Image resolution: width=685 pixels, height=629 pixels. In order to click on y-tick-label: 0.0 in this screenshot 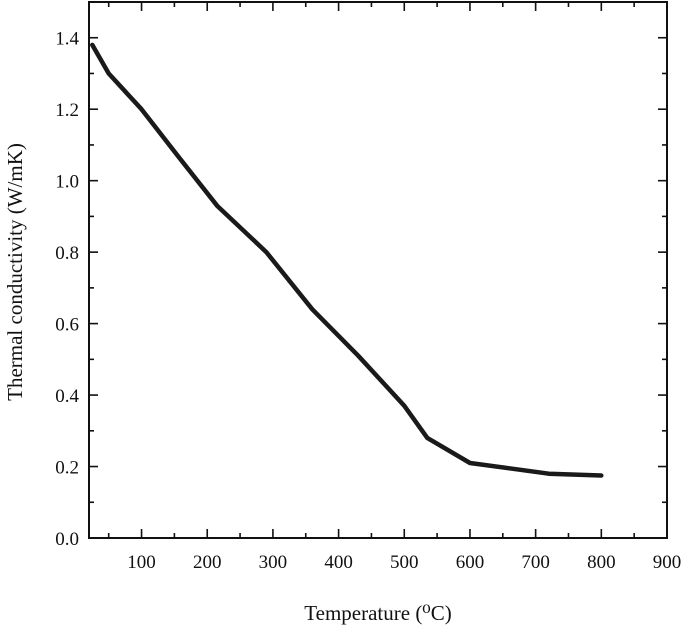, I will do `click(67, 539)`.